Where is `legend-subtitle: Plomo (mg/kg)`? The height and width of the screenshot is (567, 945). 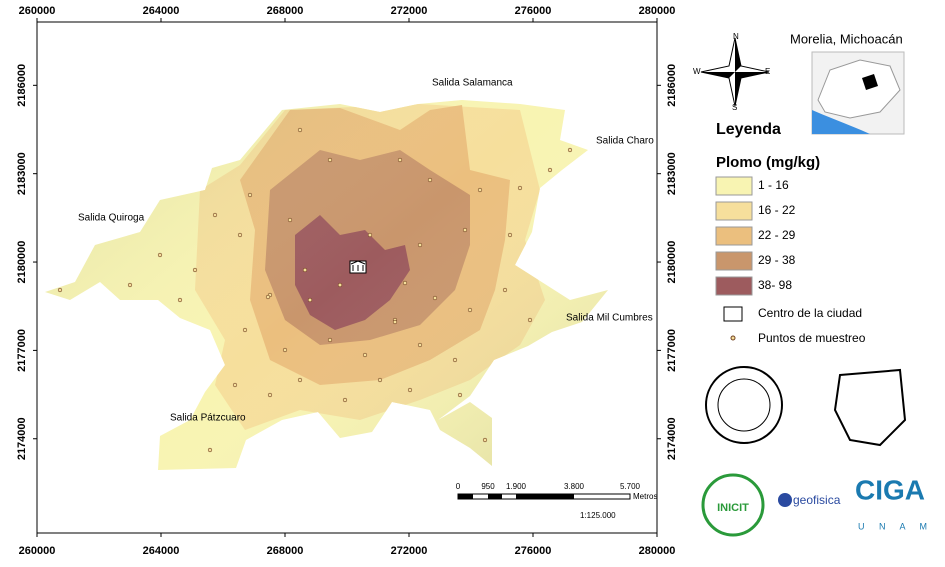
legend-subtitle: Plomo (mg/kg) is located at coordinates (768, 162).